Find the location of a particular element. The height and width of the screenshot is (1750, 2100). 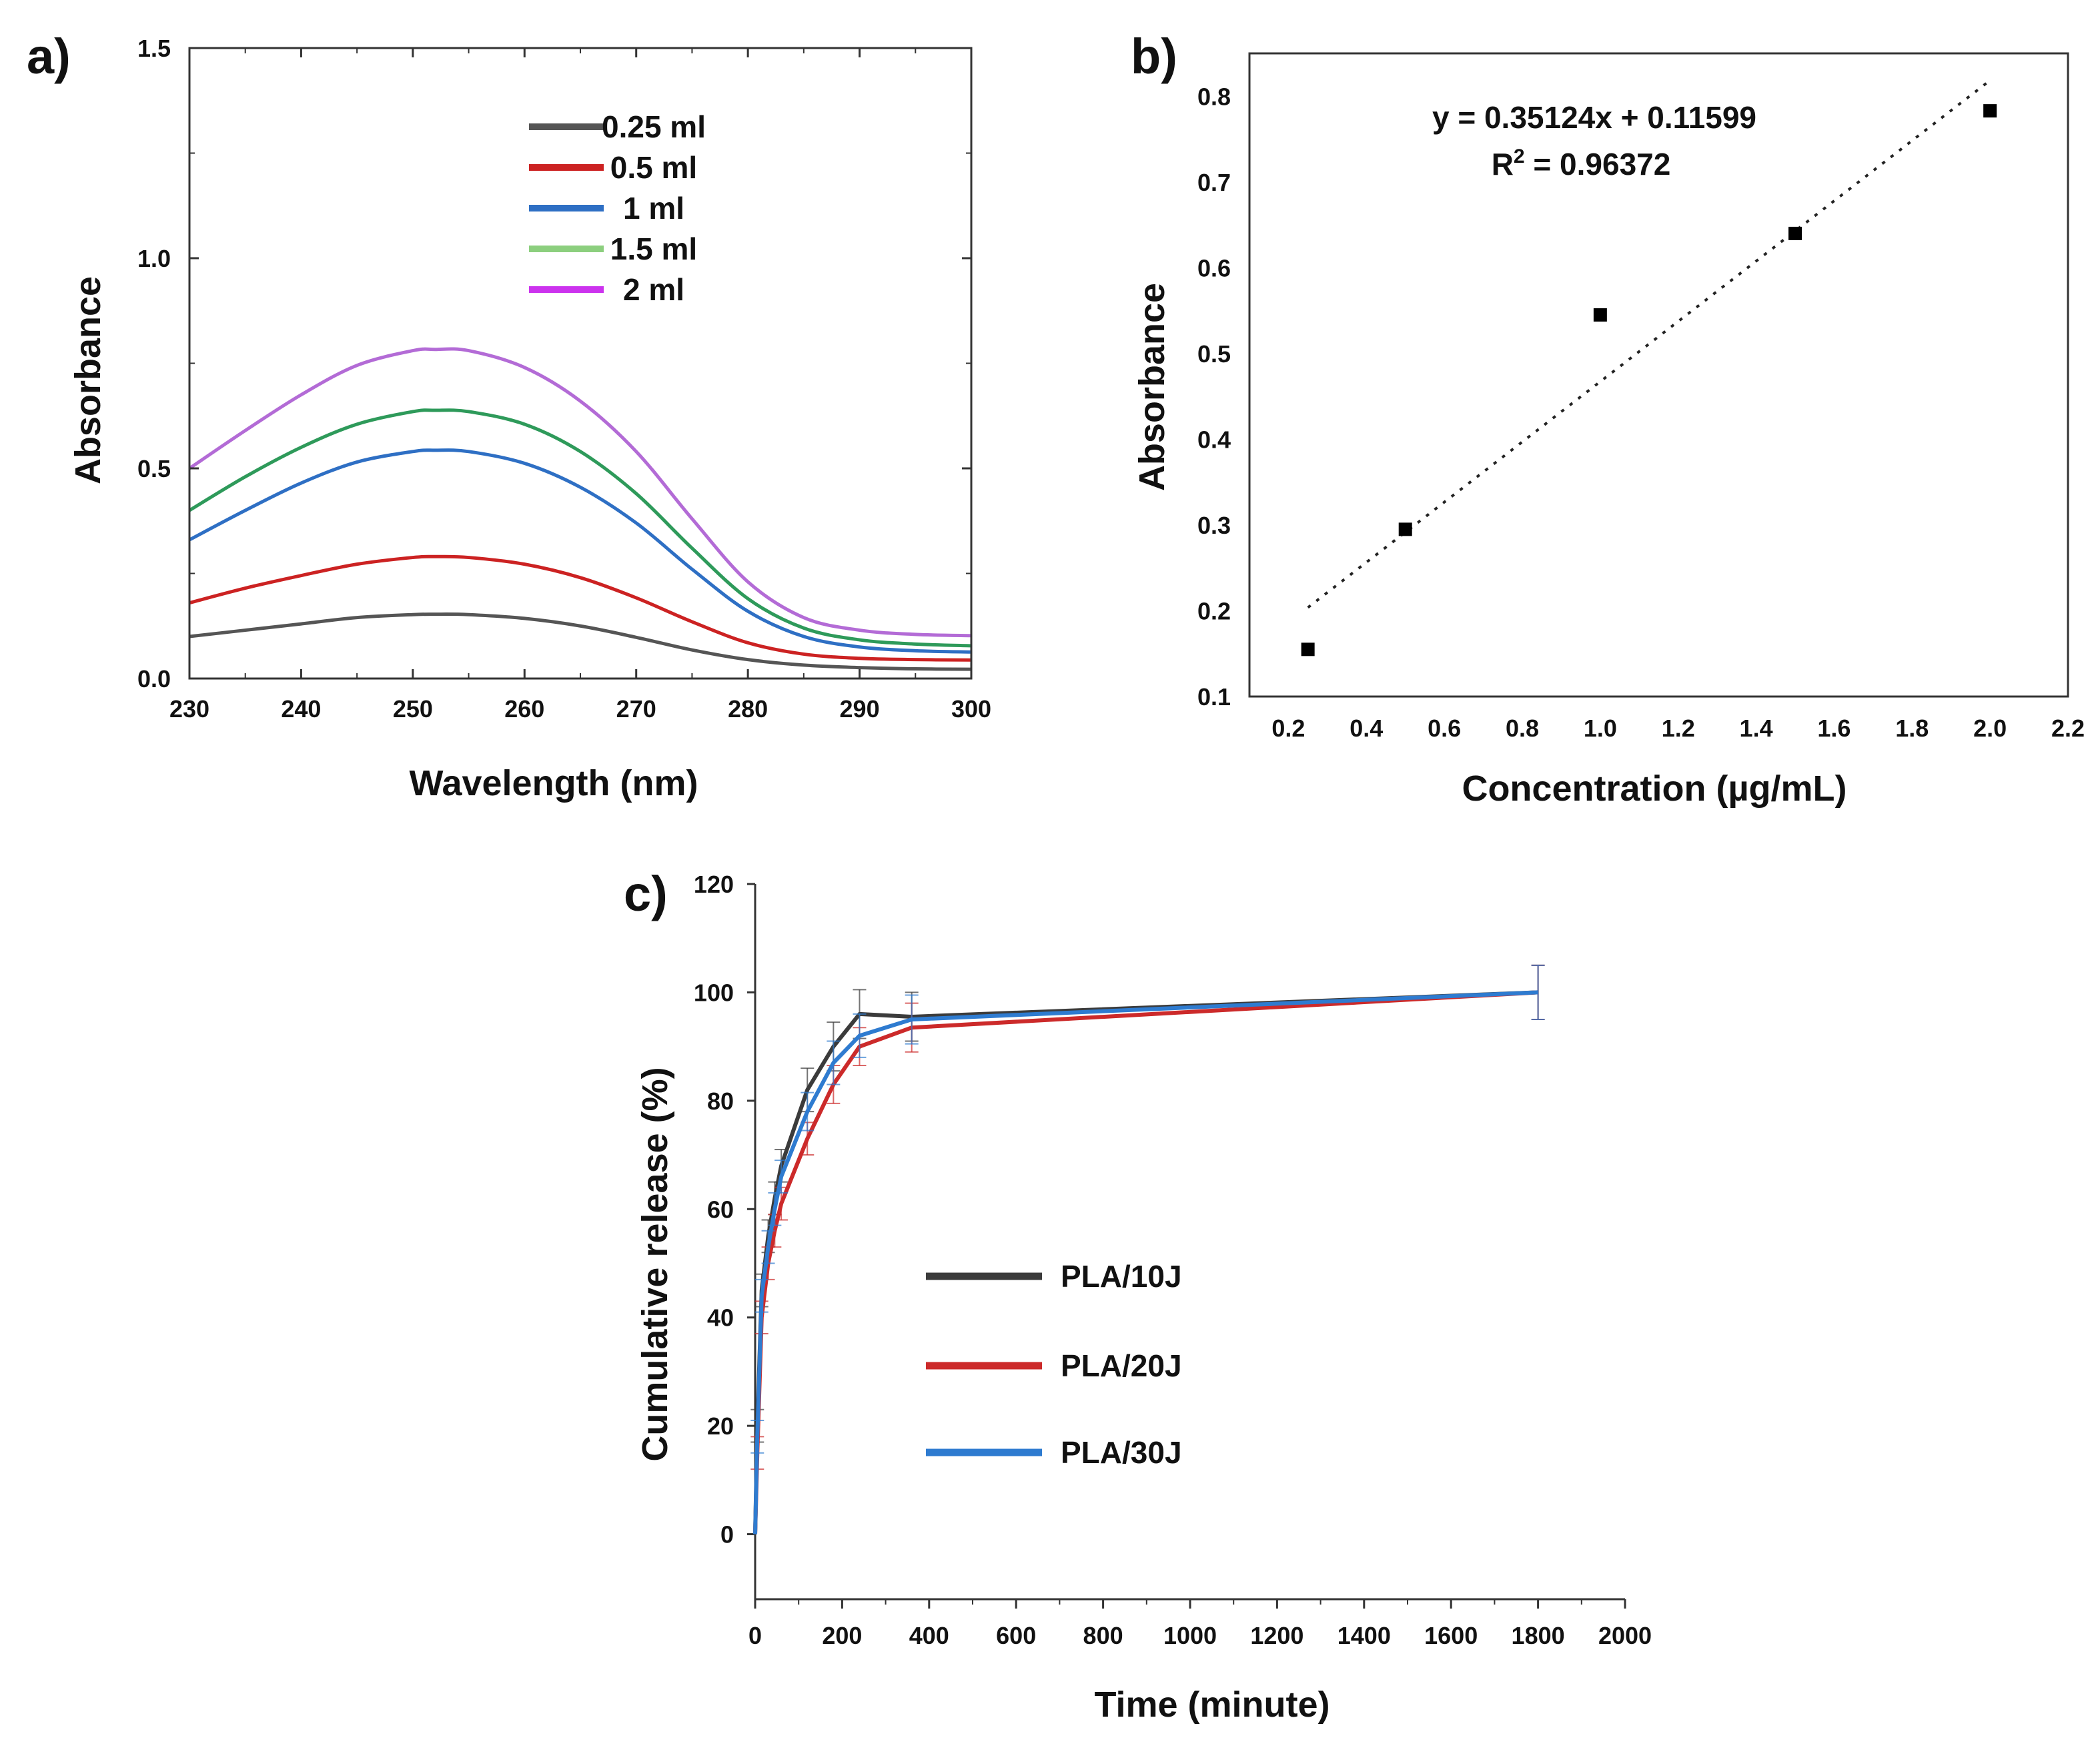

y-tick-label-c: 60 is located at coordinates (720, 1209).